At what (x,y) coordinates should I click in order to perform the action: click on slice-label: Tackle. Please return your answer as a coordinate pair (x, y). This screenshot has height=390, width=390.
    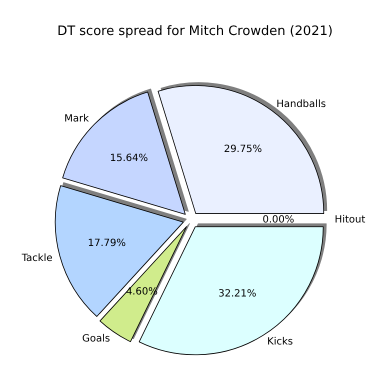
    Looking at the image, I should click on (36, 258).